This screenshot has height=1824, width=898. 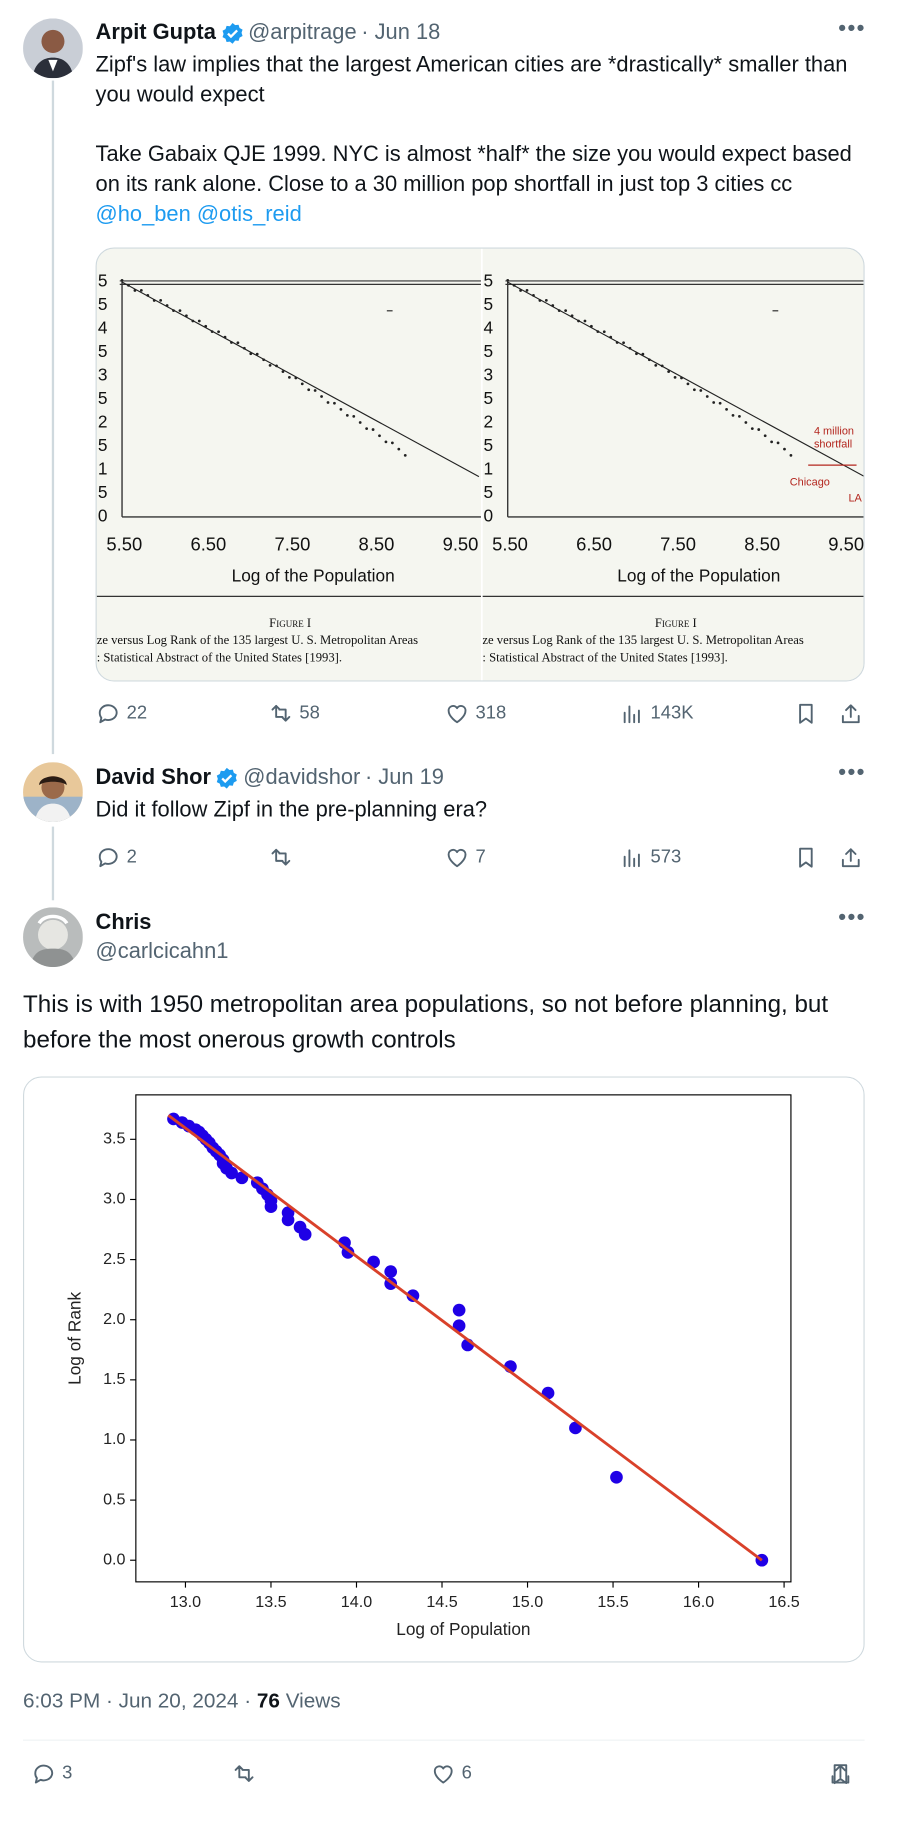 I want to click on replies-count: 3, so click(x=67, y=1773).